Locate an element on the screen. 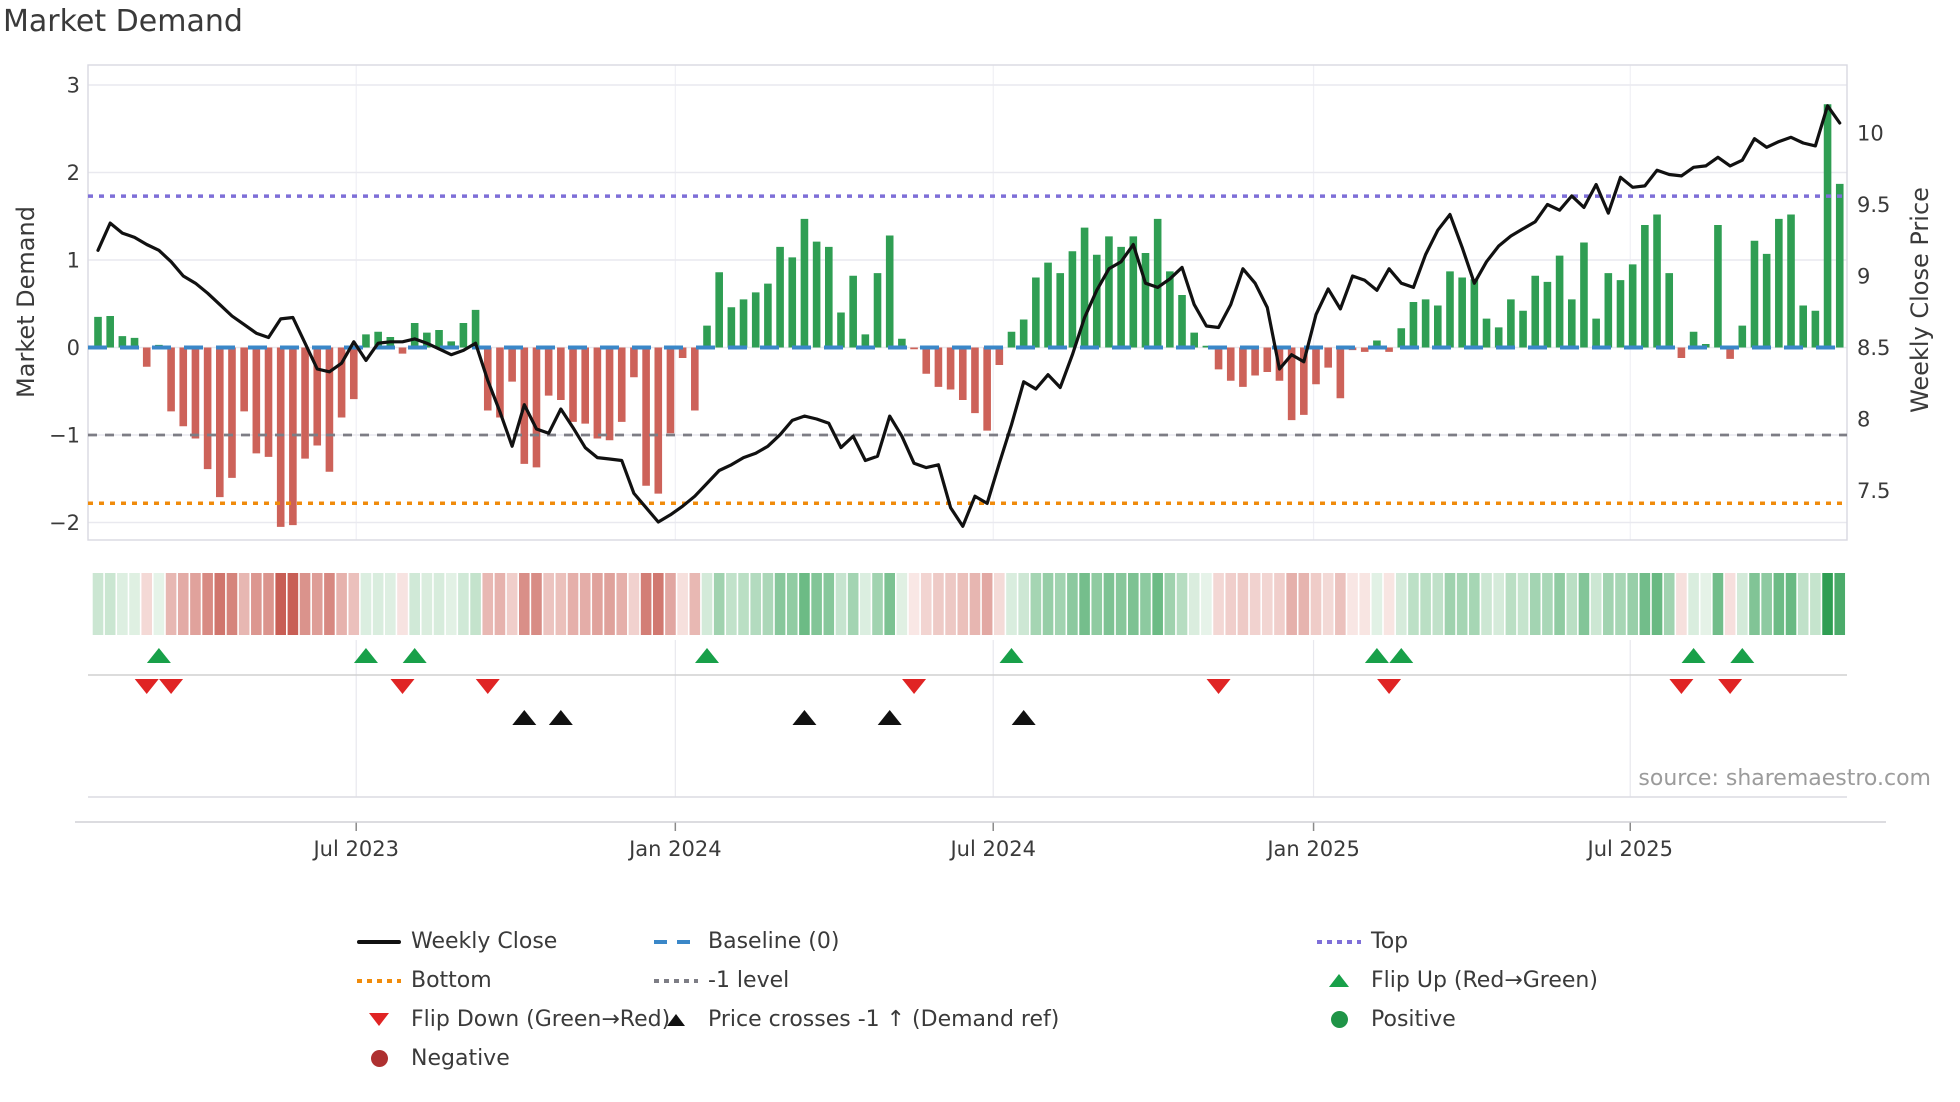 This screenshot has width=1960, height=1102. left-tick-label: −2 is located at coordinates (64, 523).